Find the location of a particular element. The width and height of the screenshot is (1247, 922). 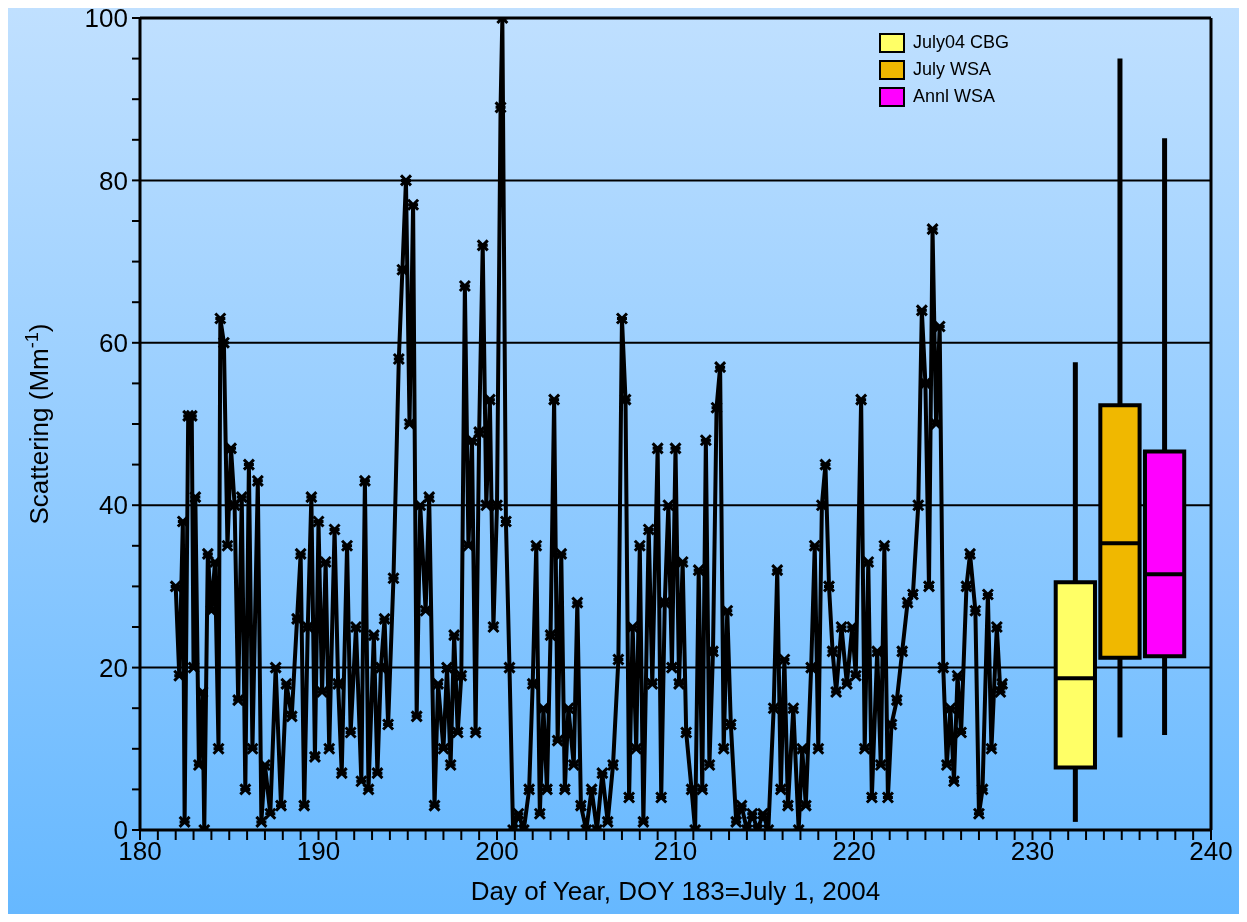

x-axis-title: Day of Year, DOY 183=July 1, 2004 is located at coordinates (675, 891).